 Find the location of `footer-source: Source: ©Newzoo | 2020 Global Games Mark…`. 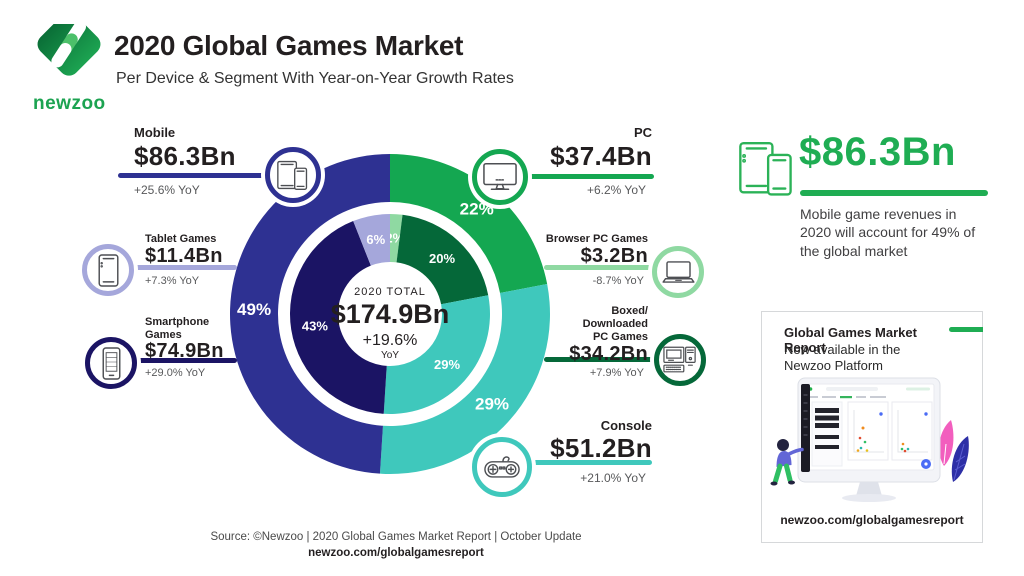

footer-source: Source: ©Newzoo | 2020 Global Games Mark… is located at coordinates (396, 537).